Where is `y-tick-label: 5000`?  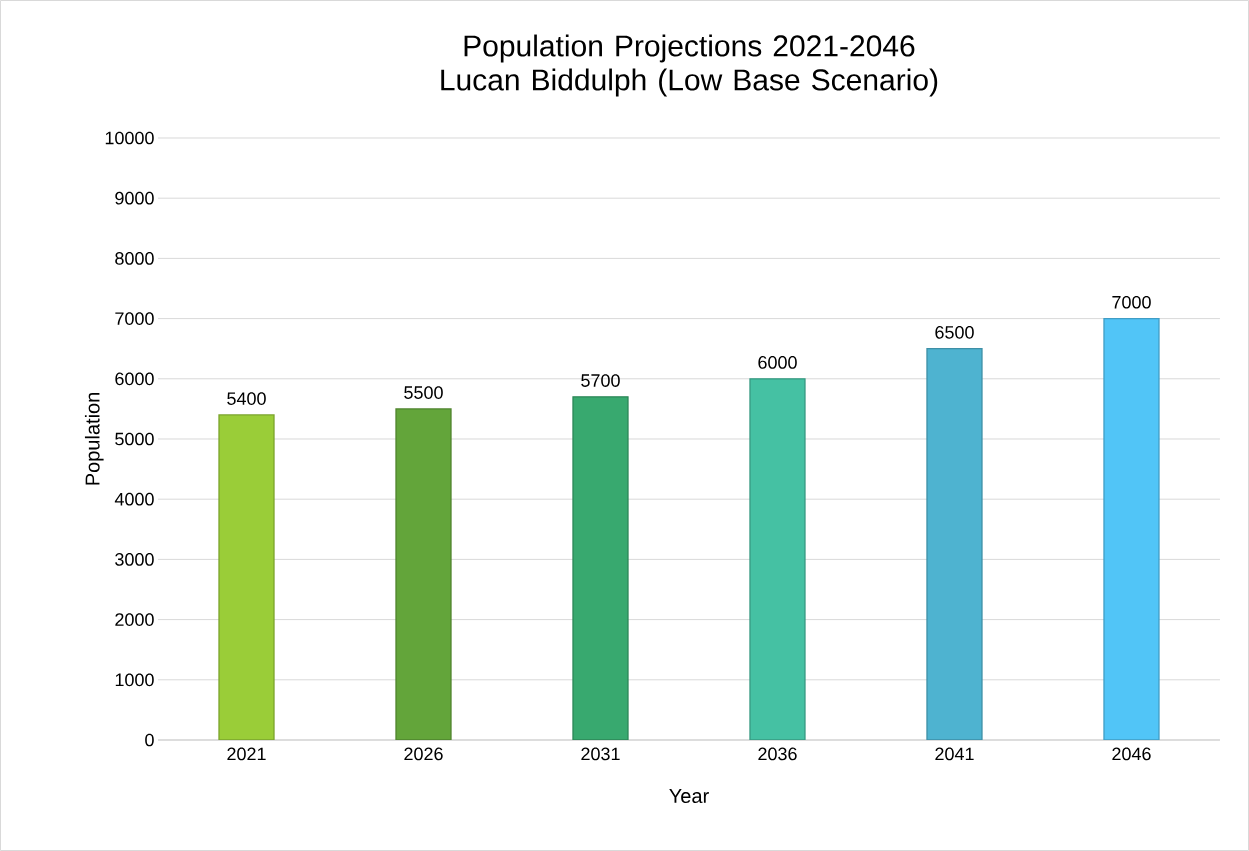
y-tick-label: 5000 is located at coordinates (134, 439).